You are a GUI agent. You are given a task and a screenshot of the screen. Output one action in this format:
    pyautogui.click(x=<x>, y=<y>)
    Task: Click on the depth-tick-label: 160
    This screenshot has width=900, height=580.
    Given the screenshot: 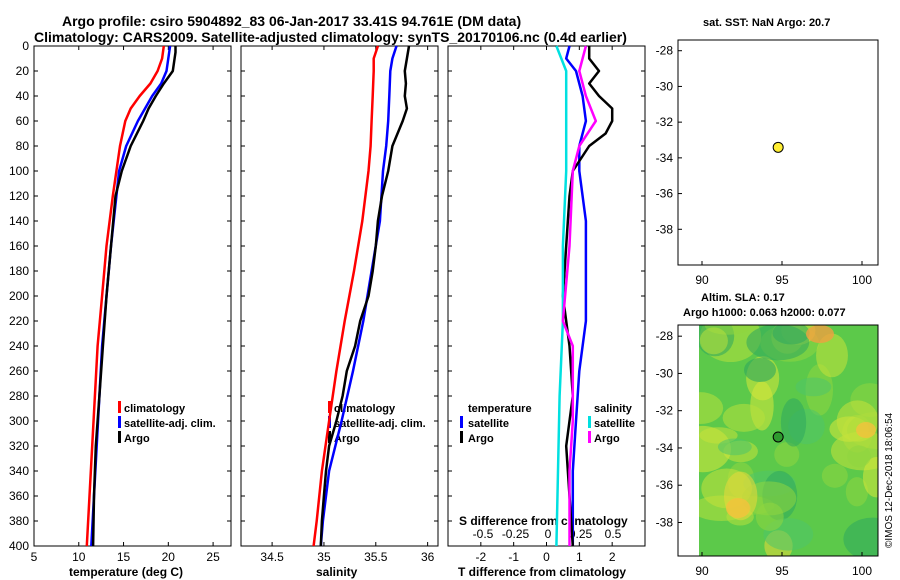 What is the action you would take?
    pyautogui.click(x=19, y=246)
    